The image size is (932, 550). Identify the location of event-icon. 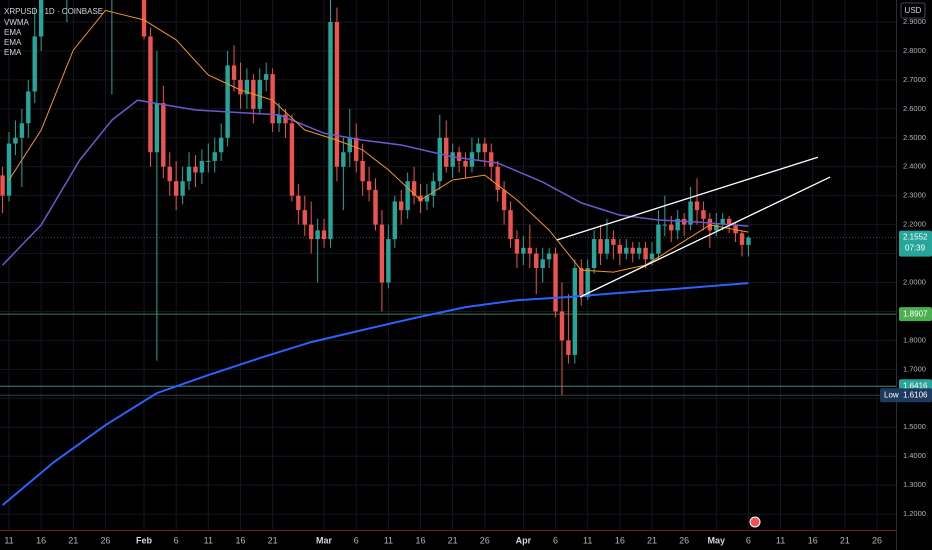
(755, 522).